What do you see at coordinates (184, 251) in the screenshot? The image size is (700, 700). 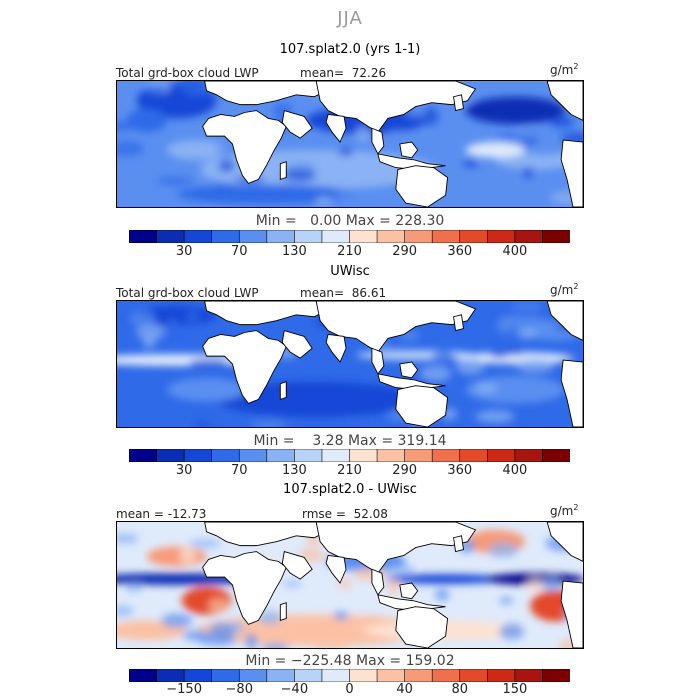 I see `colorbar-tick-label: 30` at bounding box center [184, 251].